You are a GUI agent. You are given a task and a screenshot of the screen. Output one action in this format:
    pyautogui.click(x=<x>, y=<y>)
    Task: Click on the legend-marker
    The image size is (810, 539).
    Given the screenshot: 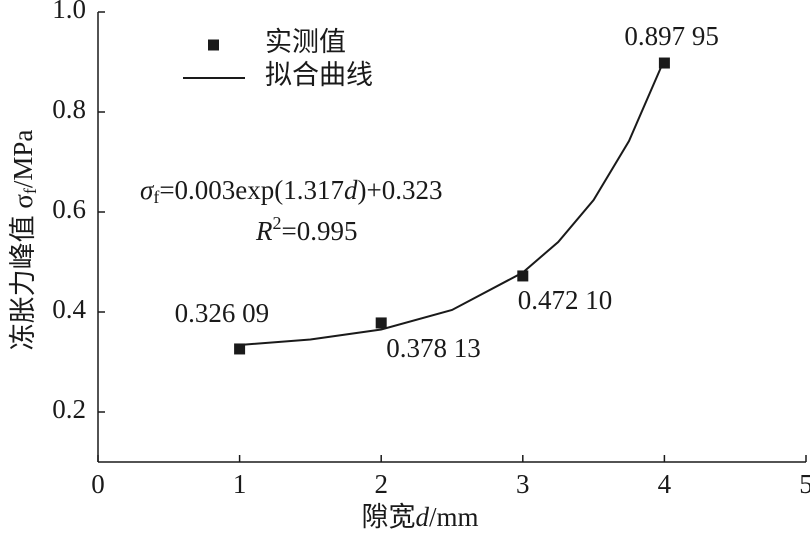 What is the action you would take?
    pyautogui.click(x=213, y=45)
    